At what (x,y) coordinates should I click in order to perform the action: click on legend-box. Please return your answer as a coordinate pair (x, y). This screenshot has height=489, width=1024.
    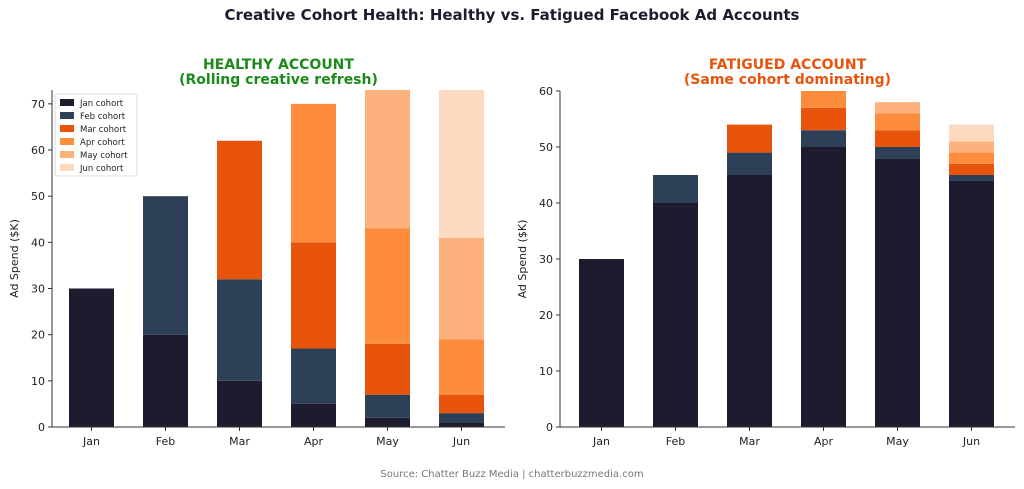
    Looking at the image, I should click on (96, 135).